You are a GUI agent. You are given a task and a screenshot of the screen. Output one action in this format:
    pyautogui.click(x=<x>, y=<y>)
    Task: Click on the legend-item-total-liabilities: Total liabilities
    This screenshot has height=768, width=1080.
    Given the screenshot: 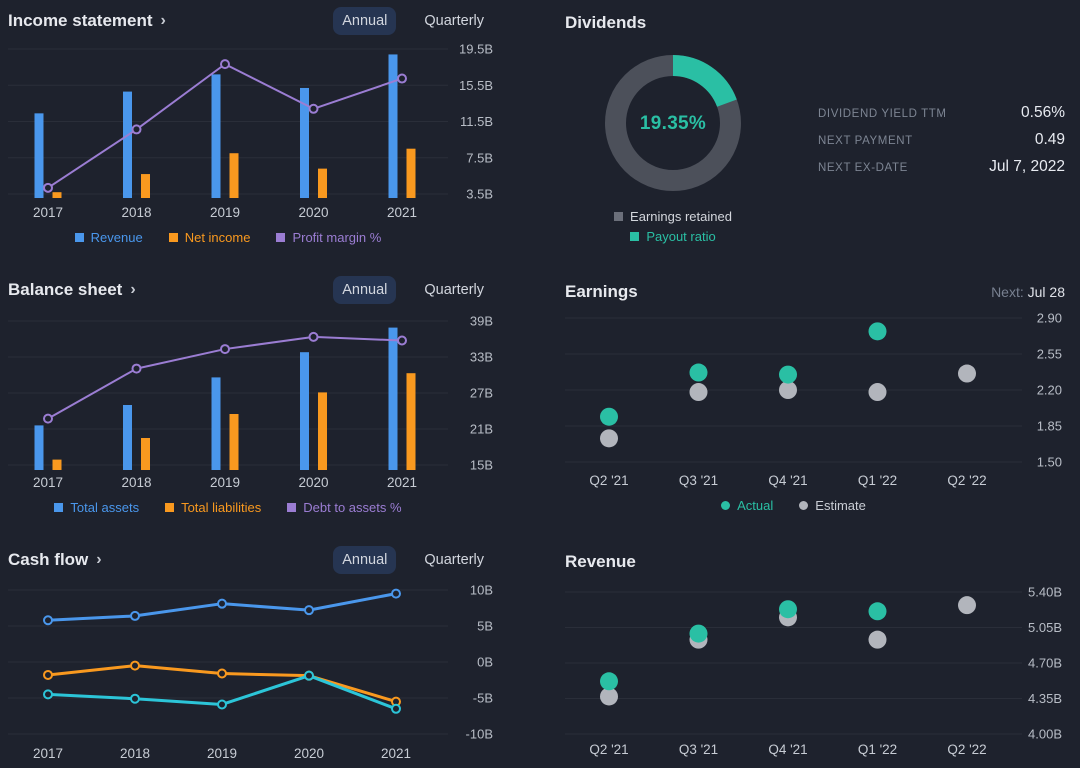 What is the action you would take?
    pyautogui.click(x=213, y=507)
    